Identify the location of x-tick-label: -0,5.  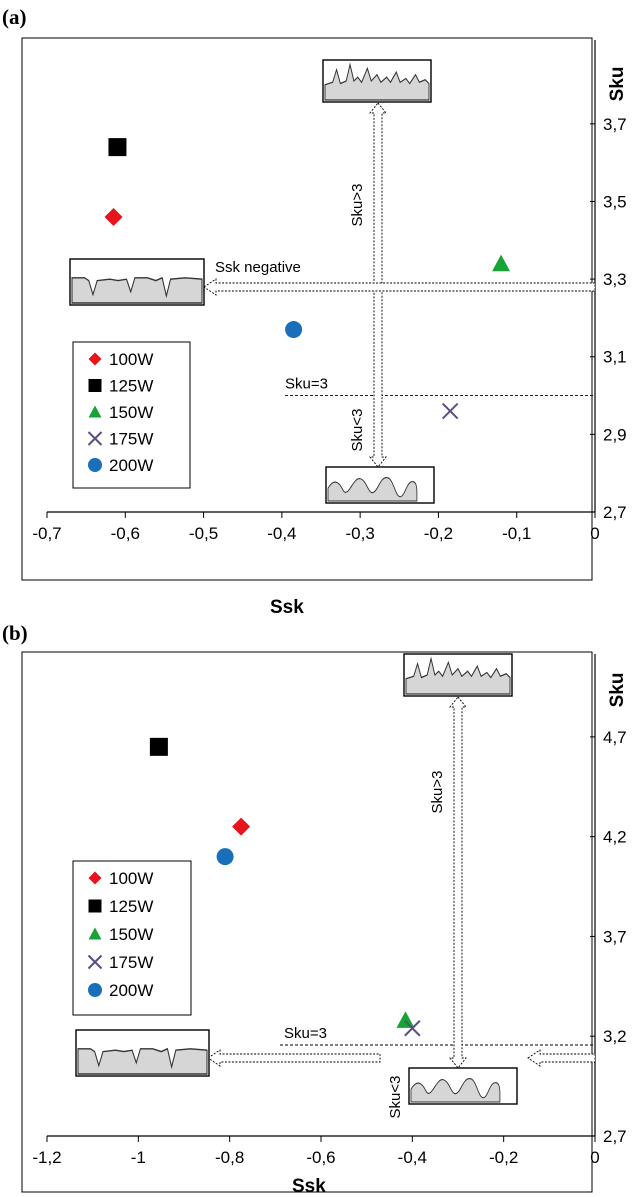
(203, 533).